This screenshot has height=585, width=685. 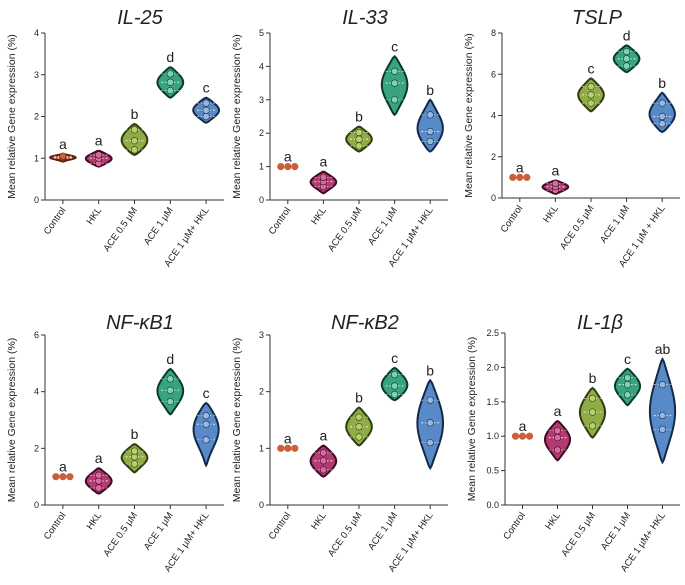 I want to click on violin-group-4: d, so click(x=170, y=74).